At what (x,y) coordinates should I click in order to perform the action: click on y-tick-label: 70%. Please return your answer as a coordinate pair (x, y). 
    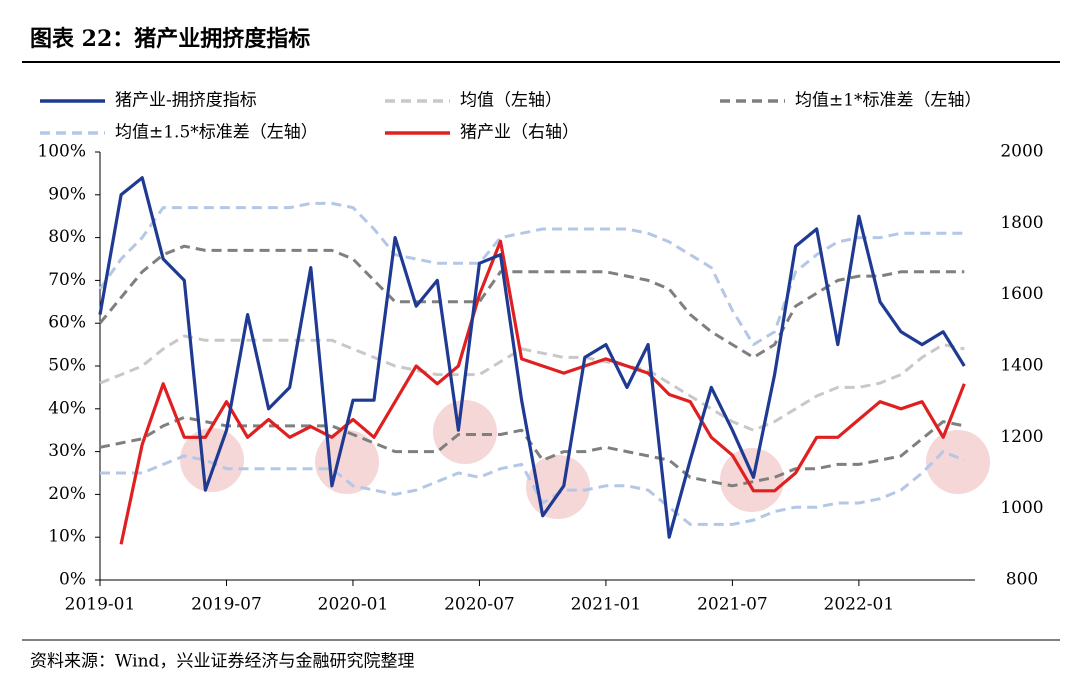
    Looking at the image, I should click on (67, 280).